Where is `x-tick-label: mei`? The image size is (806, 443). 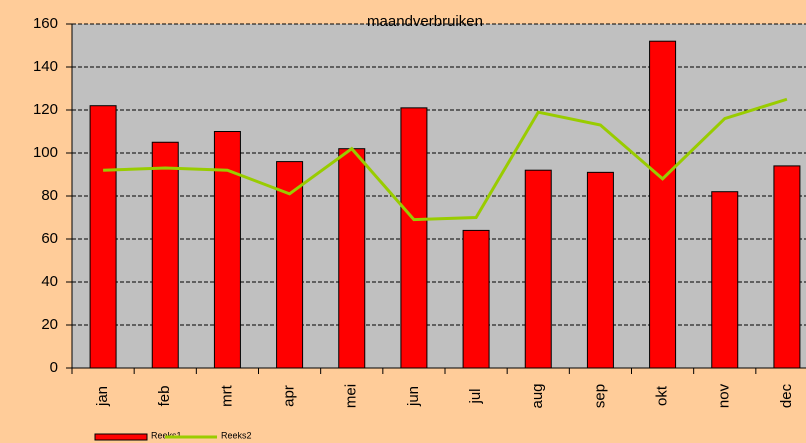 x-tick-label: mei is located at coordinates (351, 396).